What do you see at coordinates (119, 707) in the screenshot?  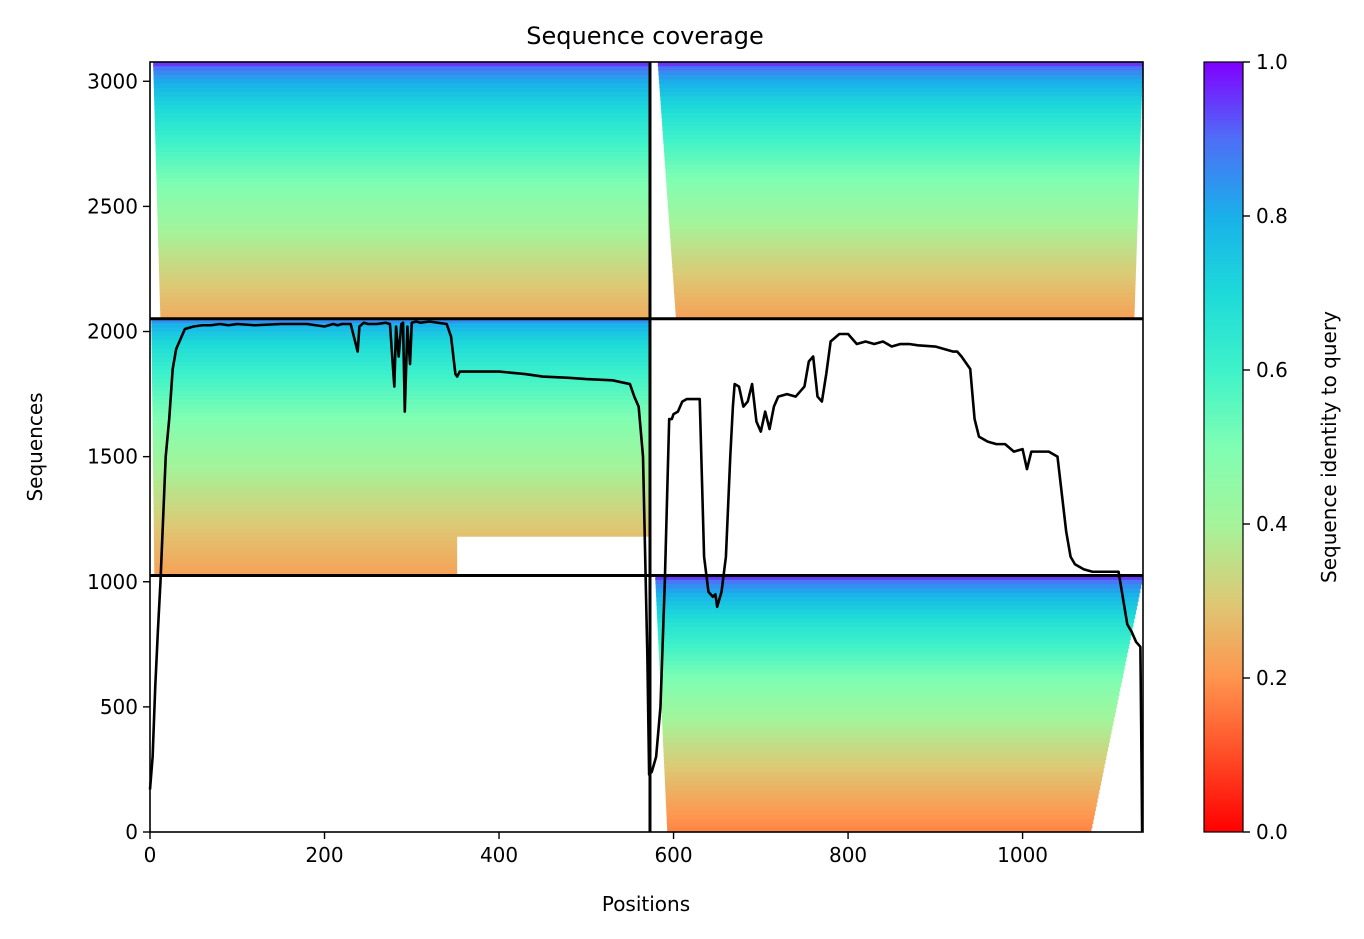 I see `y-tick-label: 500` at bounding box center [119, 707].